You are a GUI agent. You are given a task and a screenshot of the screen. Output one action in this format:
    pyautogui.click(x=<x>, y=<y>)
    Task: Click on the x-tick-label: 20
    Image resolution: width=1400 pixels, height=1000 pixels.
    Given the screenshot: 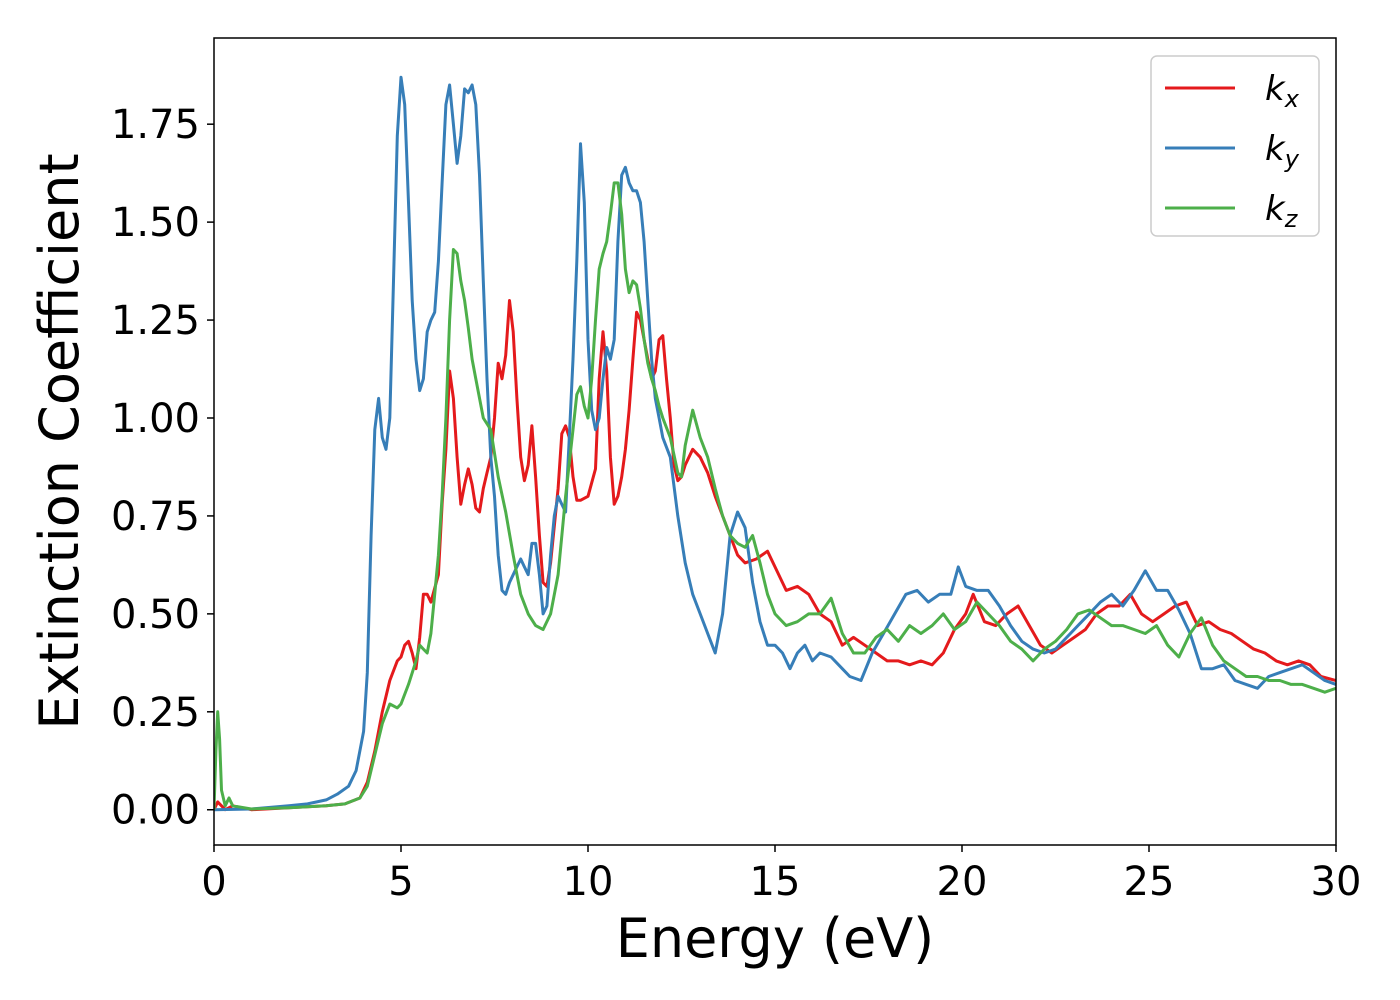 What is the action you would take?
    pyautogui.click(x=962, y=882)
    